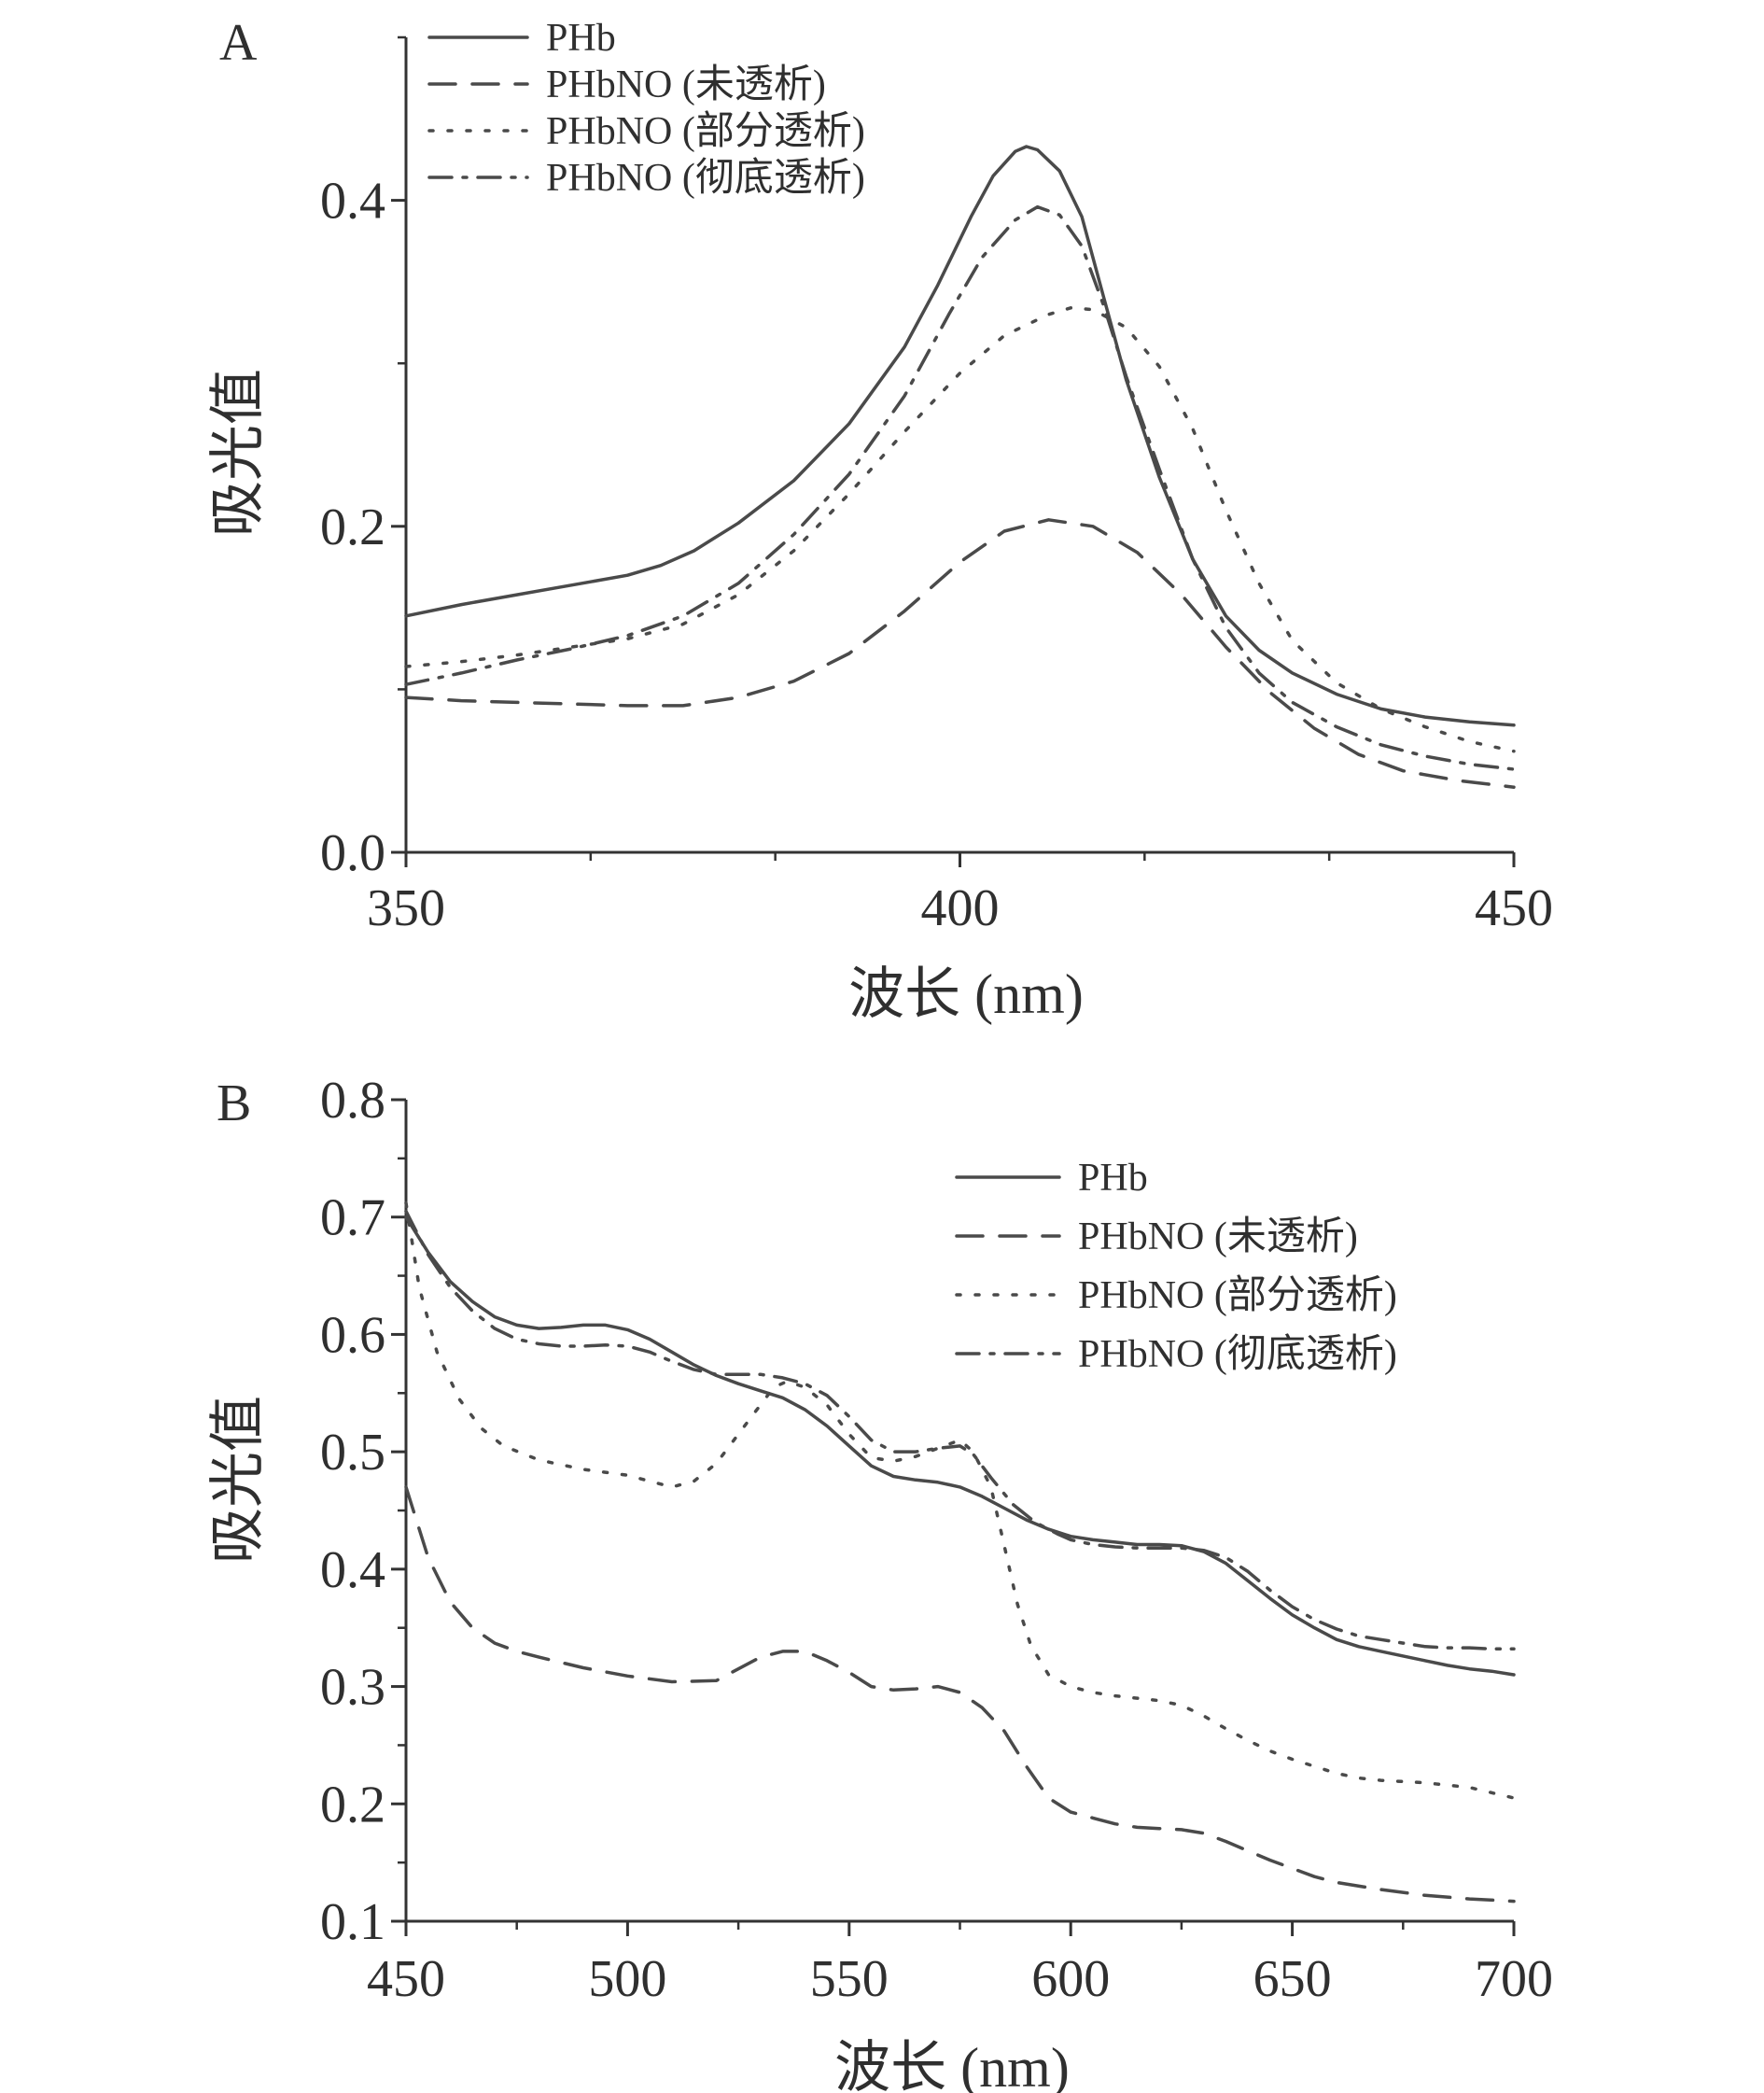  Describe the element at coordinates (352, 1453) in the screenshot. I see `y-tick-label: 0.5` at that location.